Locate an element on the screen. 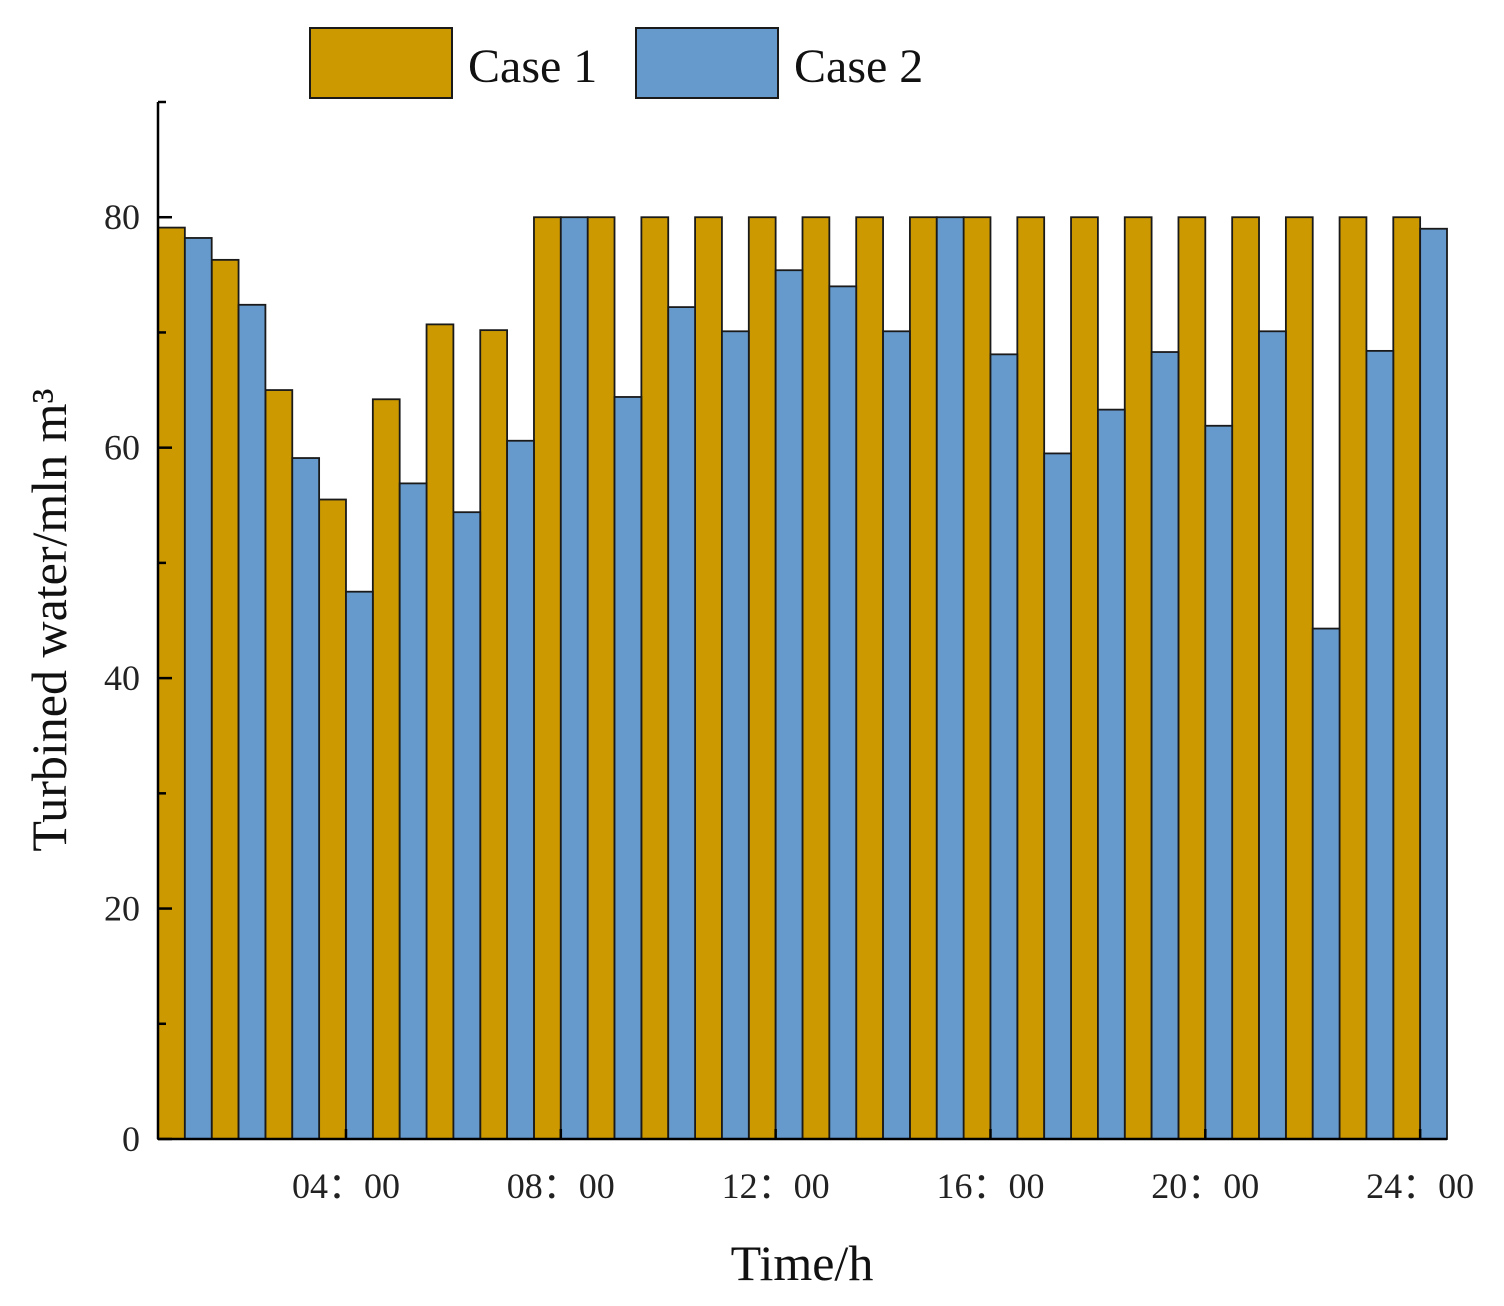  x-tick-label: 24：00 is located at coordinates (1420, 1186).